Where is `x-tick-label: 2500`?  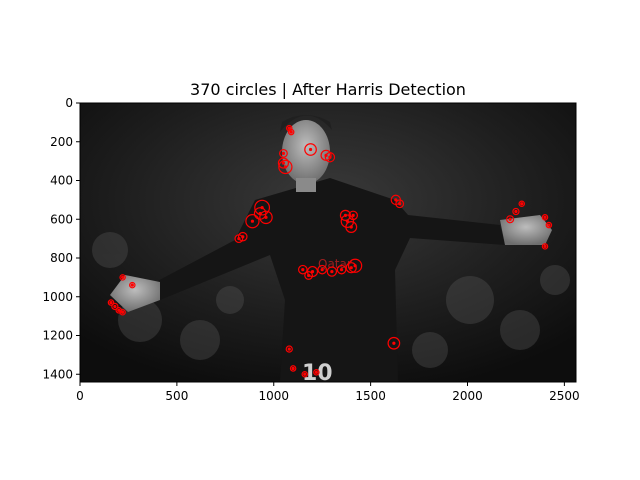 x-tick-label: 2500 is located at coordinates (564, 396).